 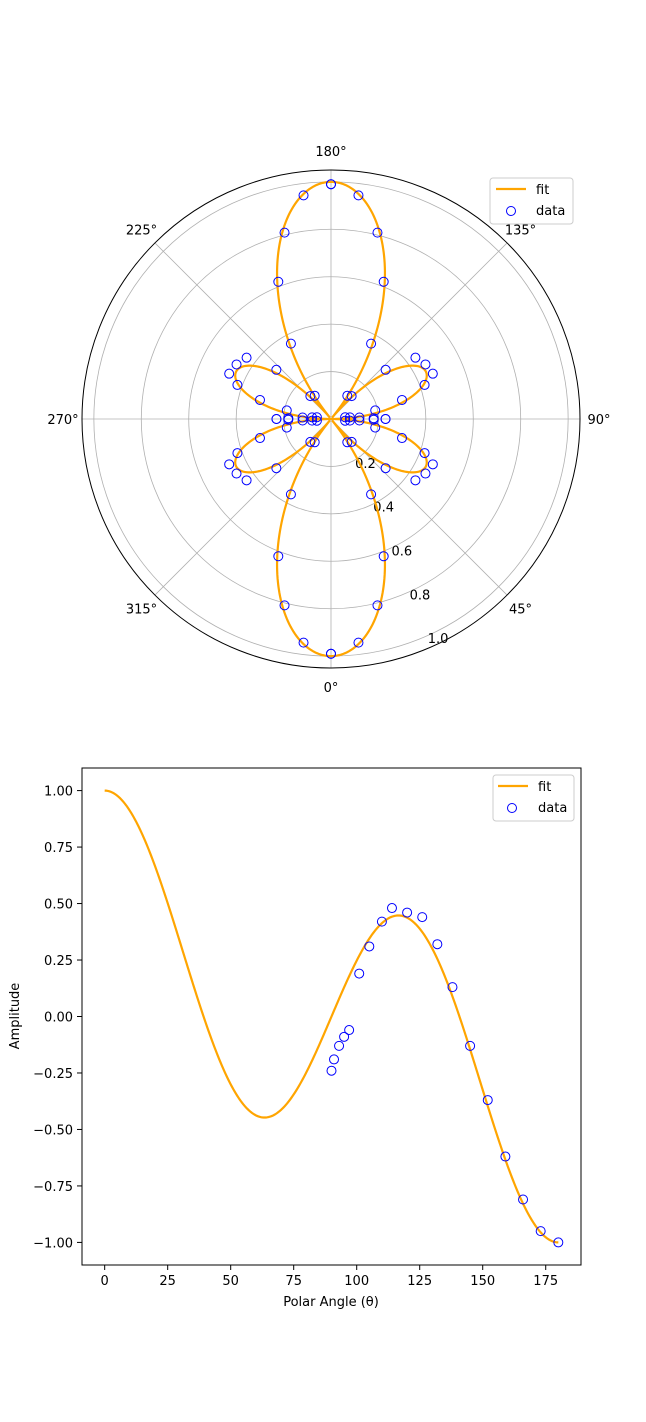 What do you see at coordinates (552, 808) in the screenshot?
I see `legend-data-label: data` at bounding box center [552, 808].